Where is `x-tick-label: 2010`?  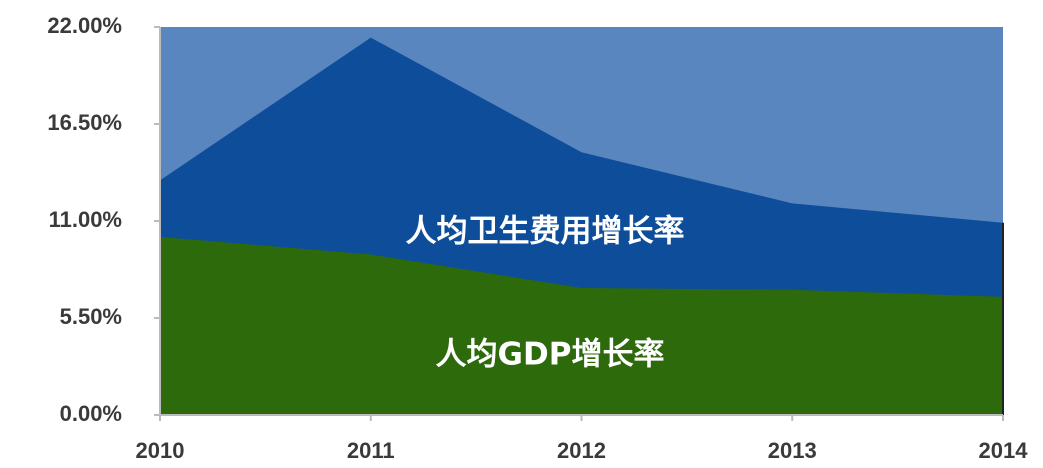
x-tick-label: 2010 is located at coordinates (160, 450).